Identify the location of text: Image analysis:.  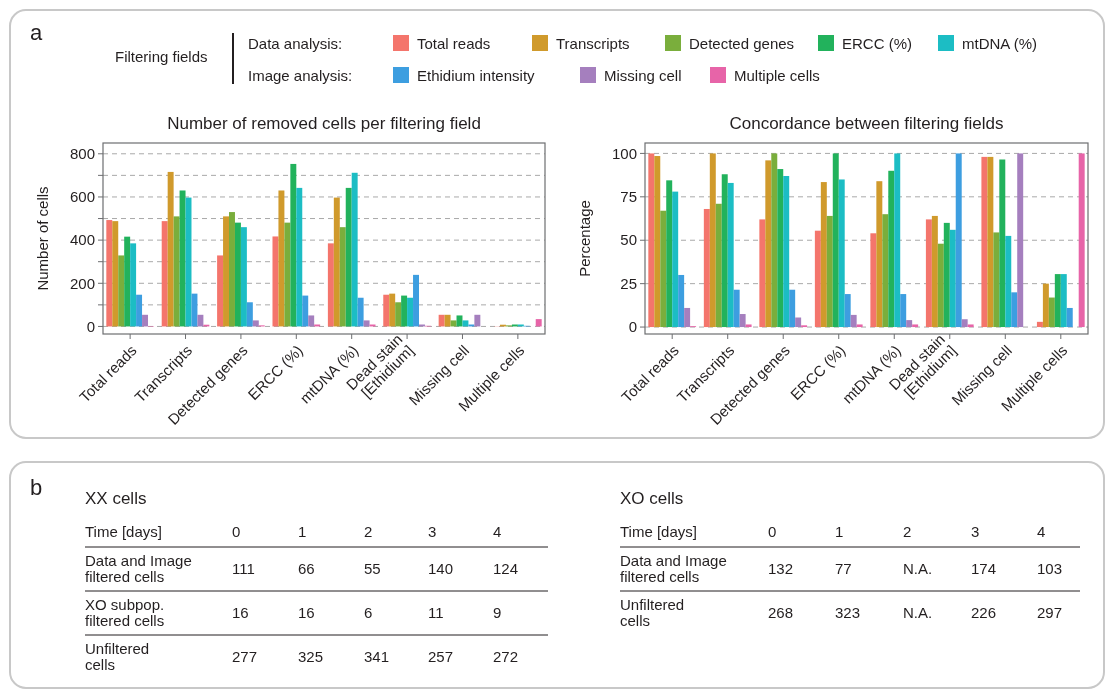
(300, 75).